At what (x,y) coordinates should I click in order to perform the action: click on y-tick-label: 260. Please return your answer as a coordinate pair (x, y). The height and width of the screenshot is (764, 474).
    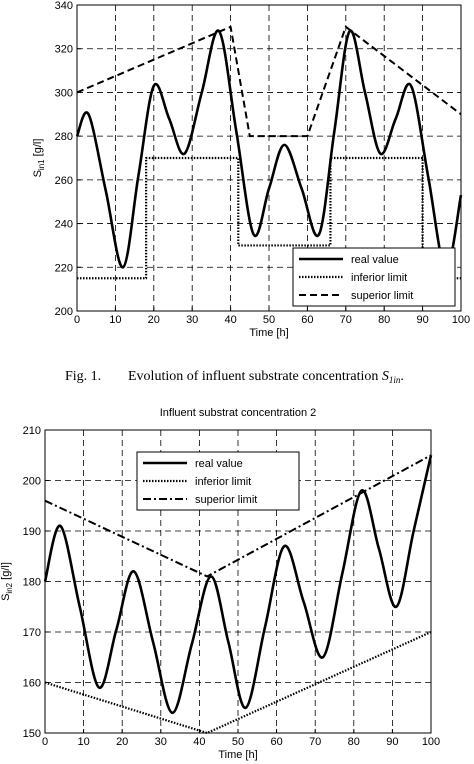
    Looking at the image, I should click on (64, 181).